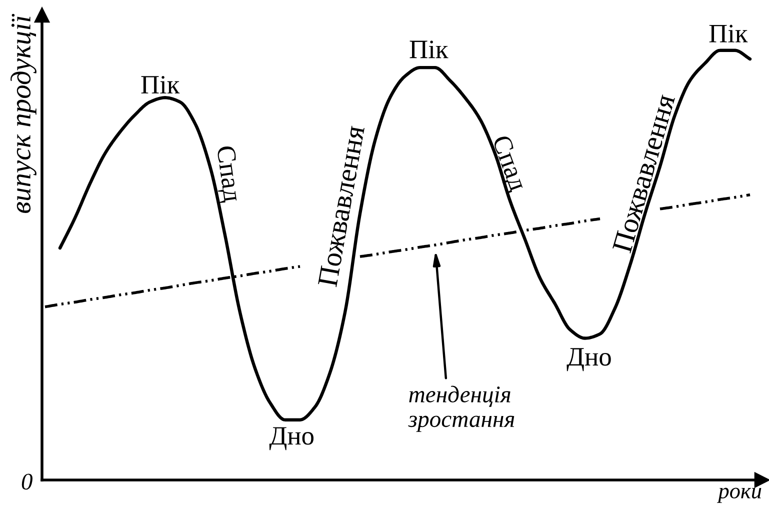 This screenshot has height=508, width=769. I want to click on x-axis-title: роки, so click(739, 495).